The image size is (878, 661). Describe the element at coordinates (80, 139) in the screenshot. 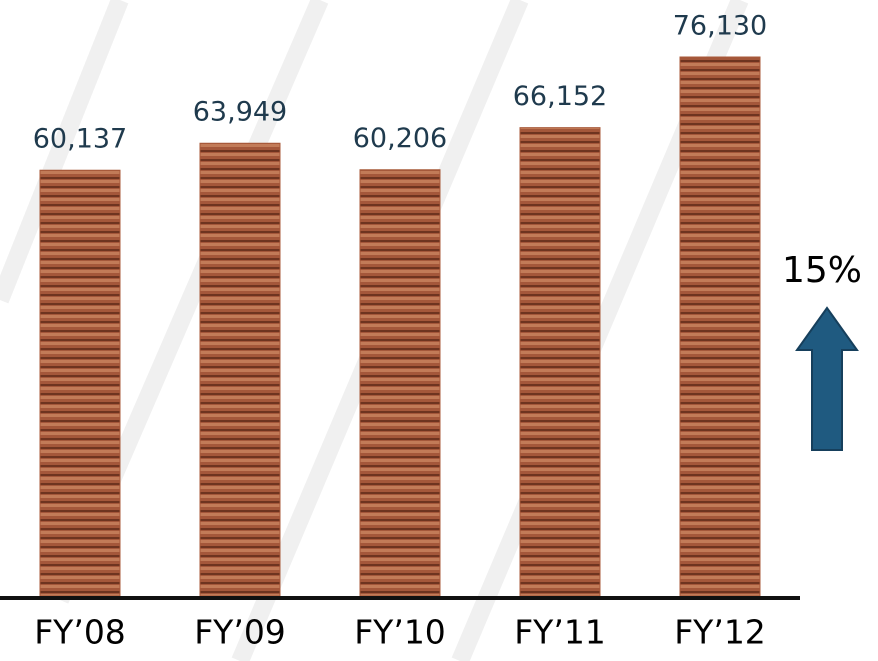

I see `value-label: 60,137` at that location.